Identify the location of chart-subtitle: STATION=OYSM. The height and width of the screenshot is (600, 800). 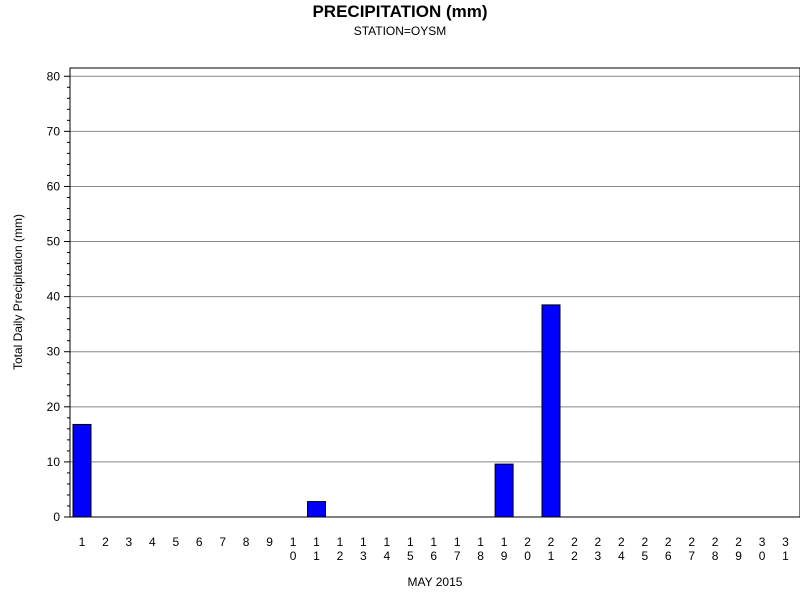
(400, 31).